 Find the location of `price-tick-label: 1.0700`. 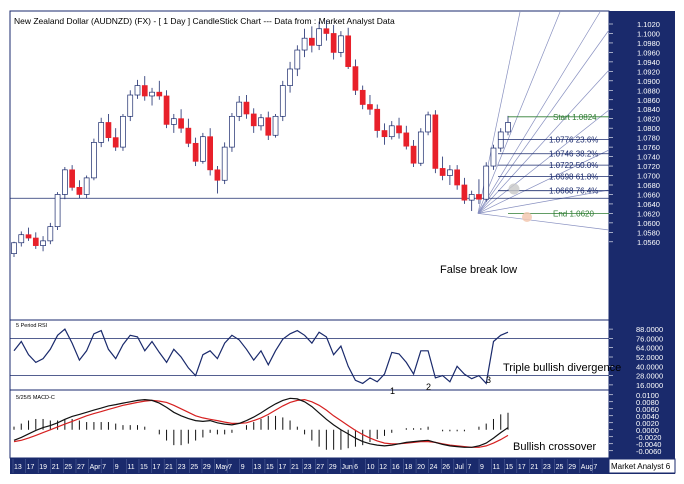

price-tick-label: 1.0700 is located at coordinates (648, 176).